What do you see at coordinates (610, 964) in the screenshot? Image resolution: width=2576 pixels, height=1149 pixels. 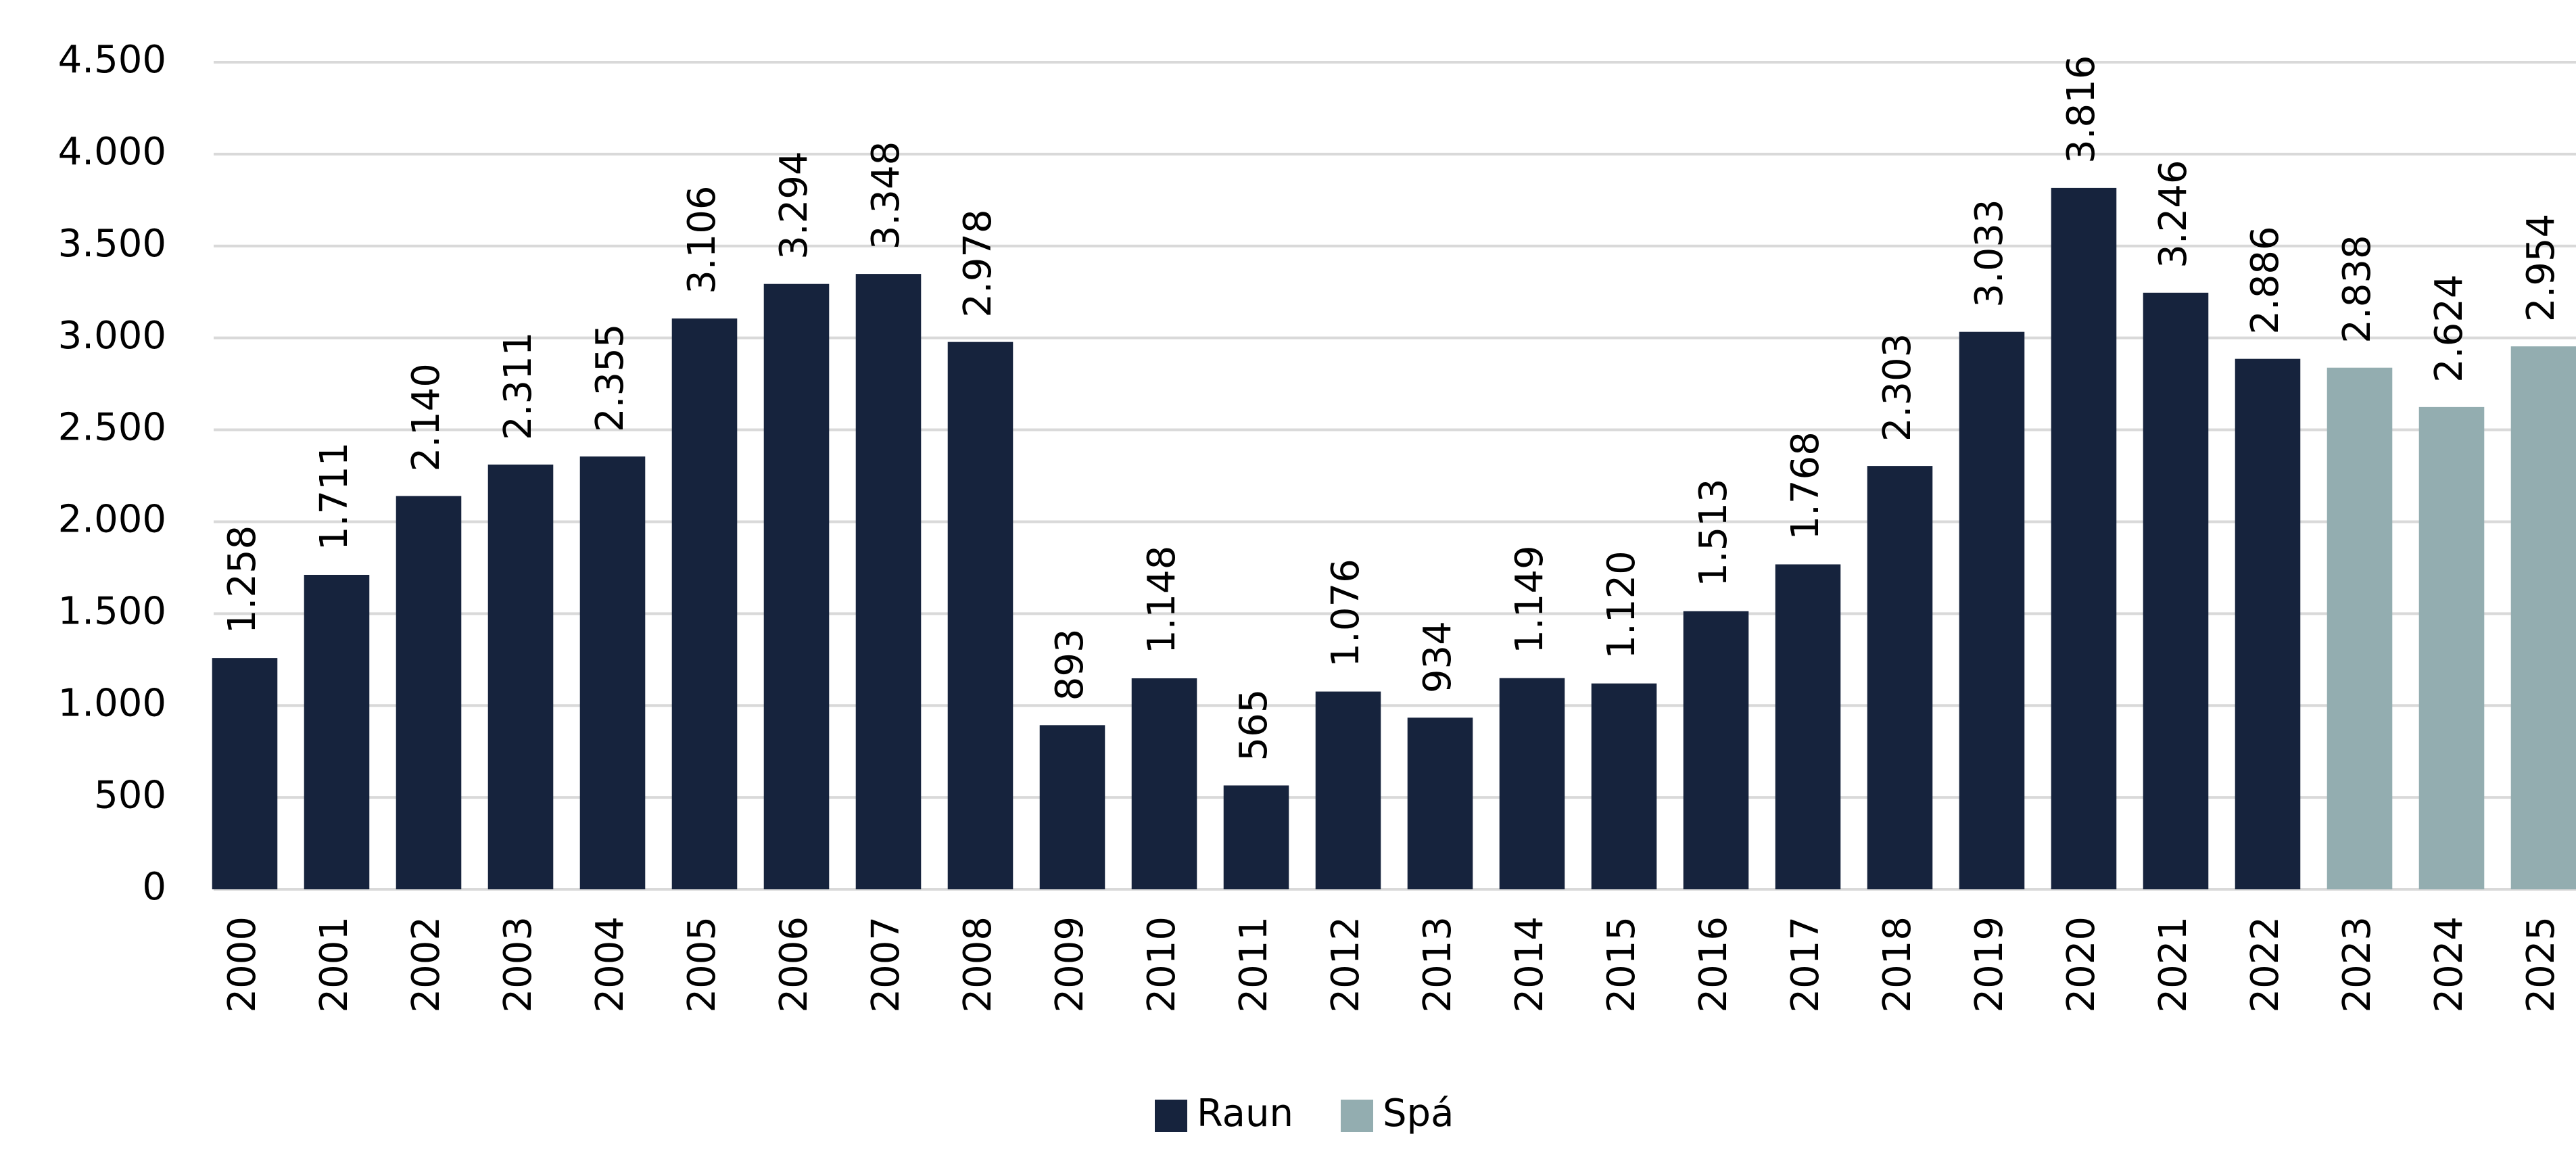 I see `x-tick-label: 2004` at bounding box center [610, 964].